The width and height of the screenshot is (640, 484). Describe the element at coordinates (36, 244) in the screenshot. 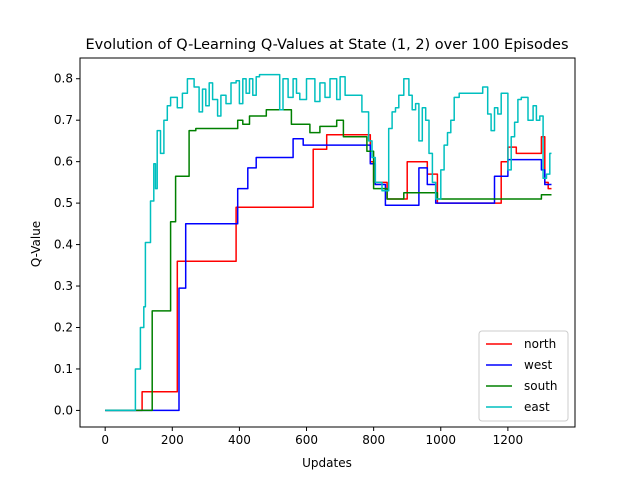

I see `y-axis-label: Q-Value` at that location.